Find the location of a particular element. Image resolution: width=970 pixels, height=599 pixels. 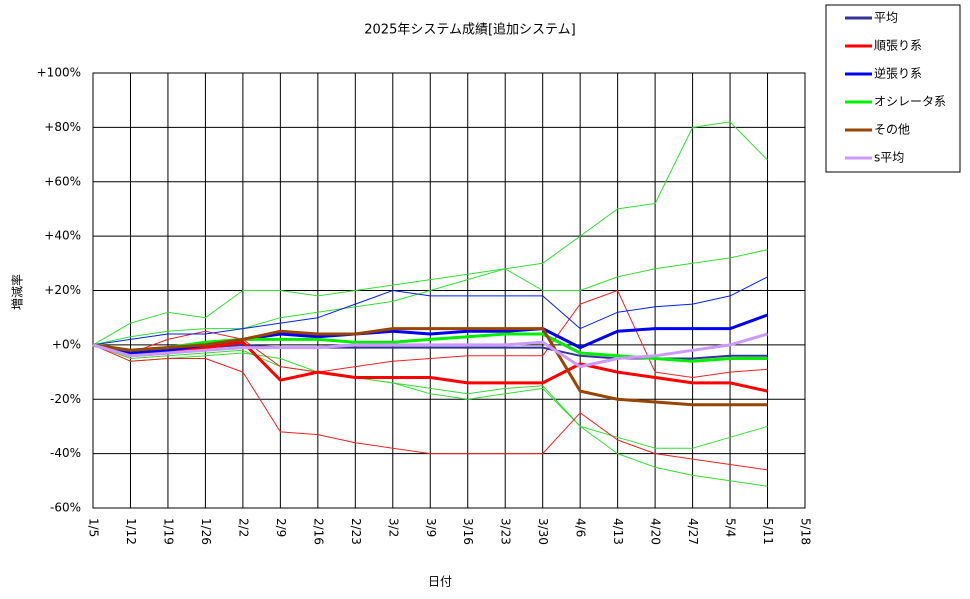

legend-label: オシレータ系 is located at coordinates (910, 102).